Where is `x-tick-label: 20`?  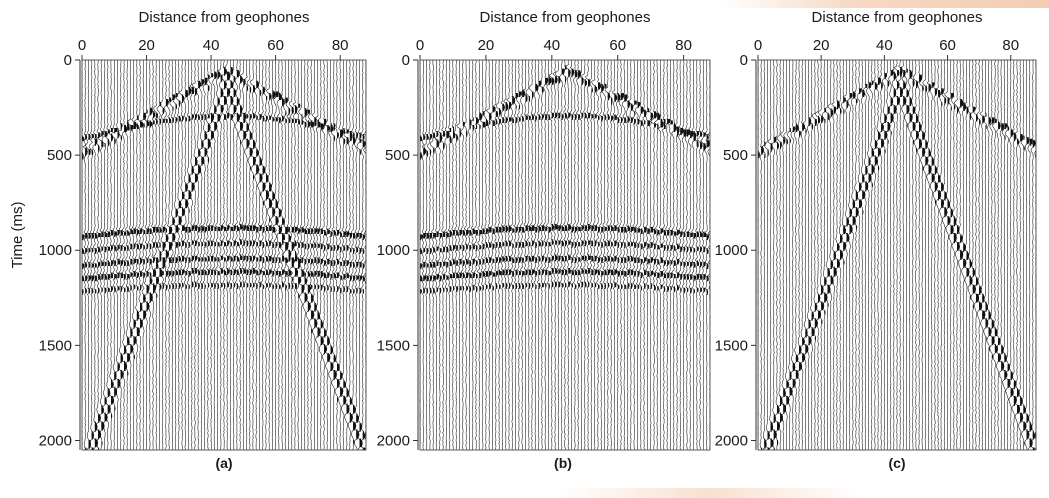 x-tick-label: 20 is located at coordinates (146, 45).